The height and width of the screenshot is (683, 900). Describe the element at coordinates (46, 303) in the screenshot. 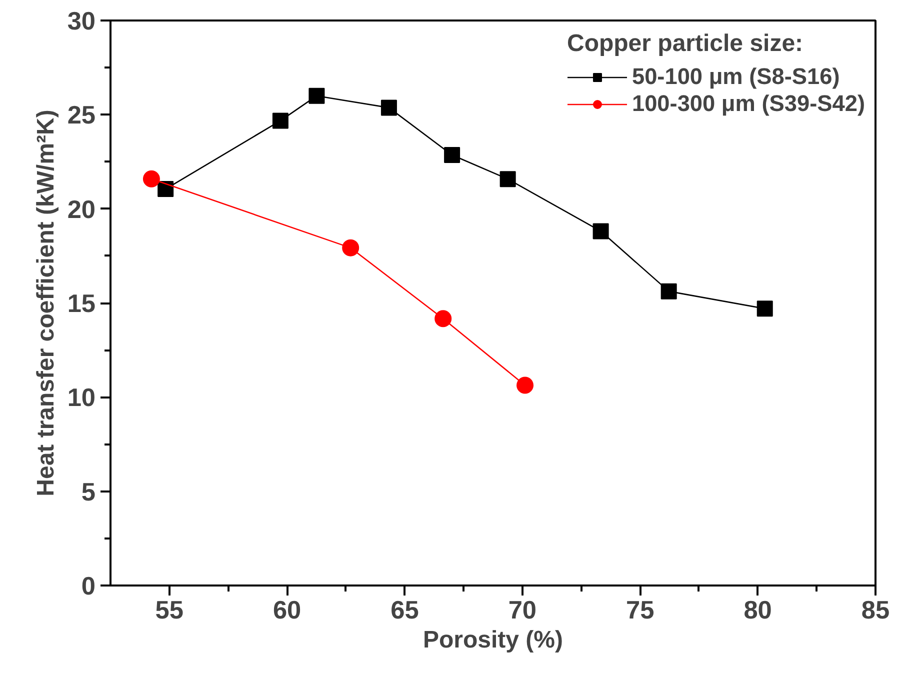

I see `y-axis-title: Heat transfer coefficient (kW/m²K)` at that location.